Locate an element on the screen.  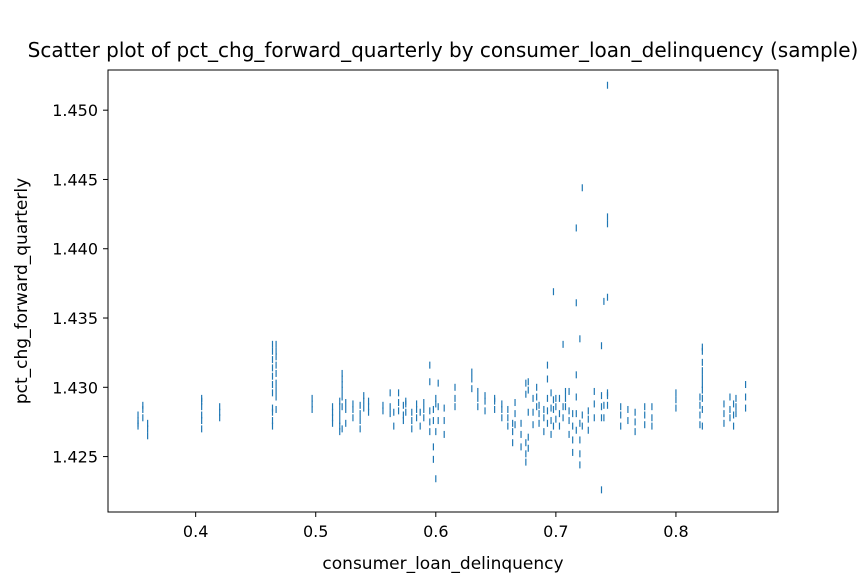
x-axis-ticks: 0.4 0.5 0.6 0.7 0.8 is located at coordinates (436, 526).